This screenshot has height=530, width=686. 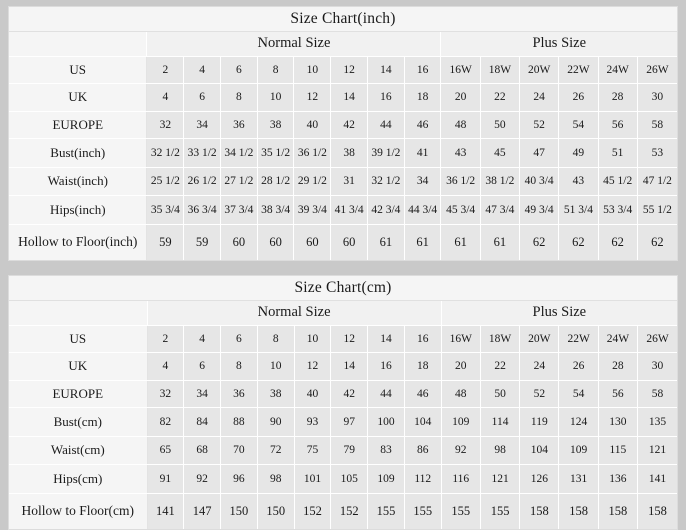 I want to click on cell: 112, so click(x=422, y=479).